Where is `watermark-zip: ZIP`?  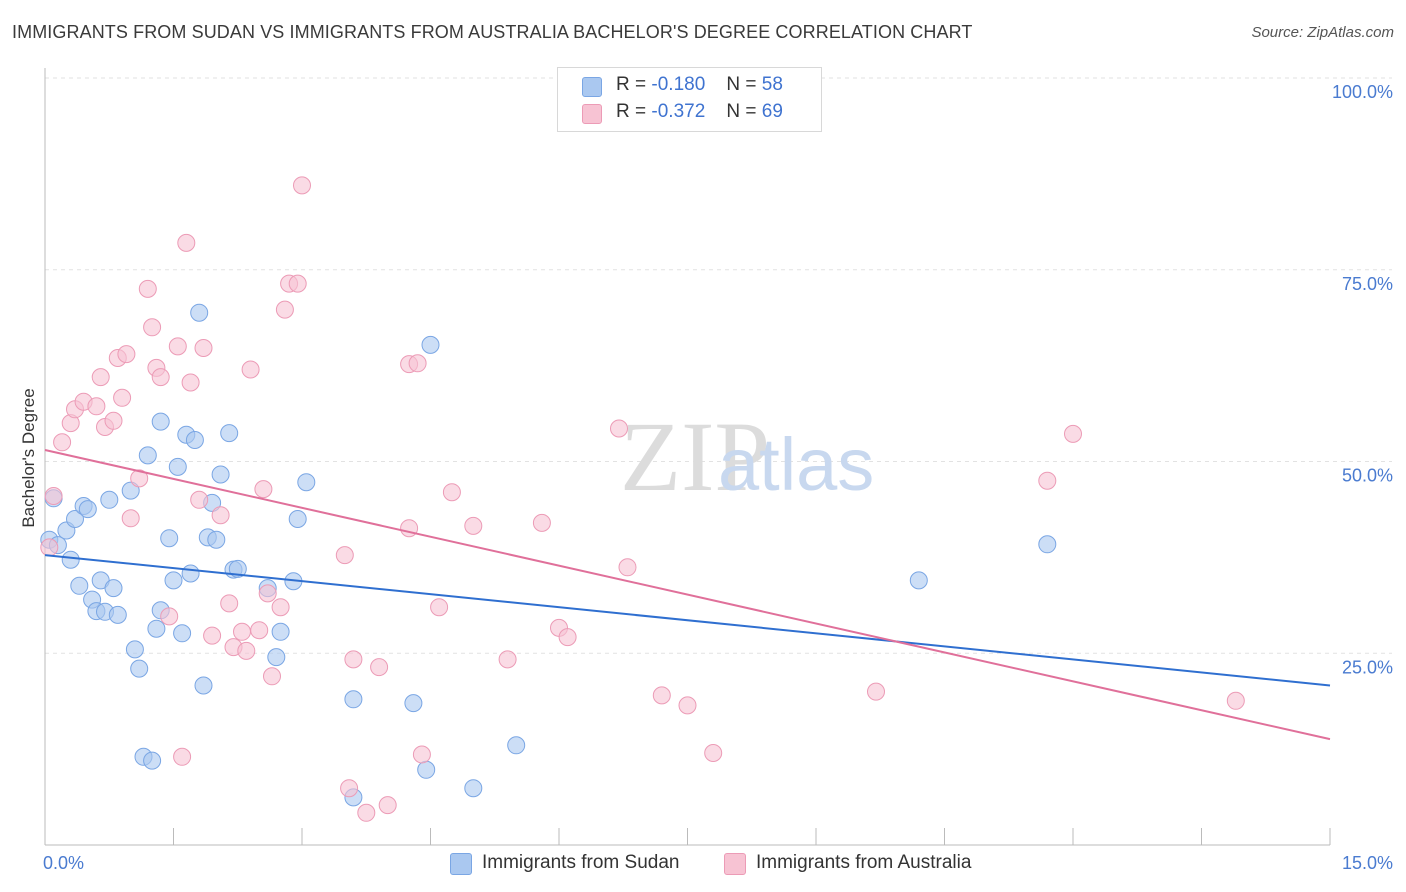
watermark-zip: ZIP is located at coordinates (695, 456).